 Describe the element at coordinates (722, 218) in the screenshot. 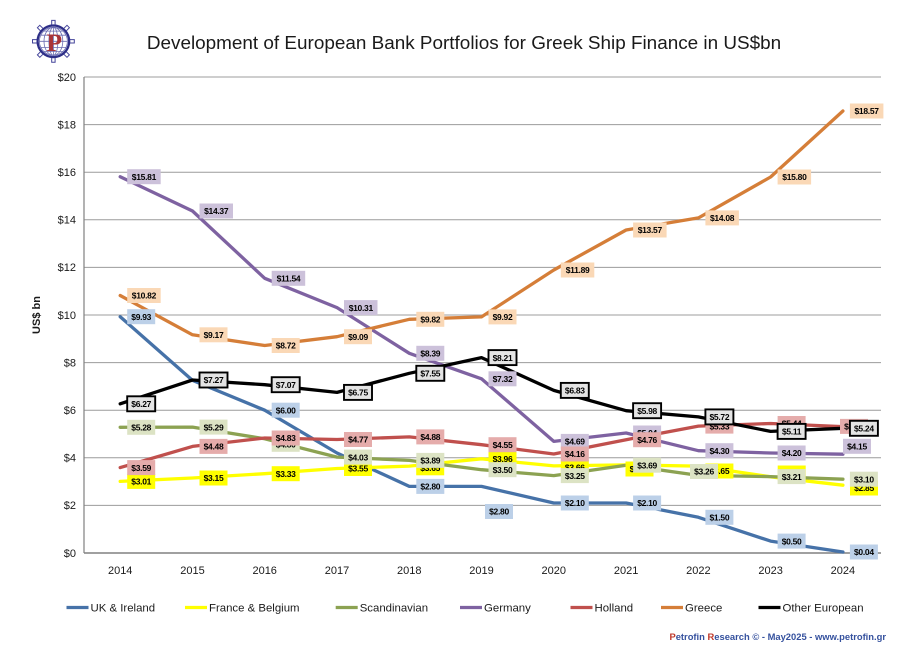

I see `svg-text: $14.08` at that location.